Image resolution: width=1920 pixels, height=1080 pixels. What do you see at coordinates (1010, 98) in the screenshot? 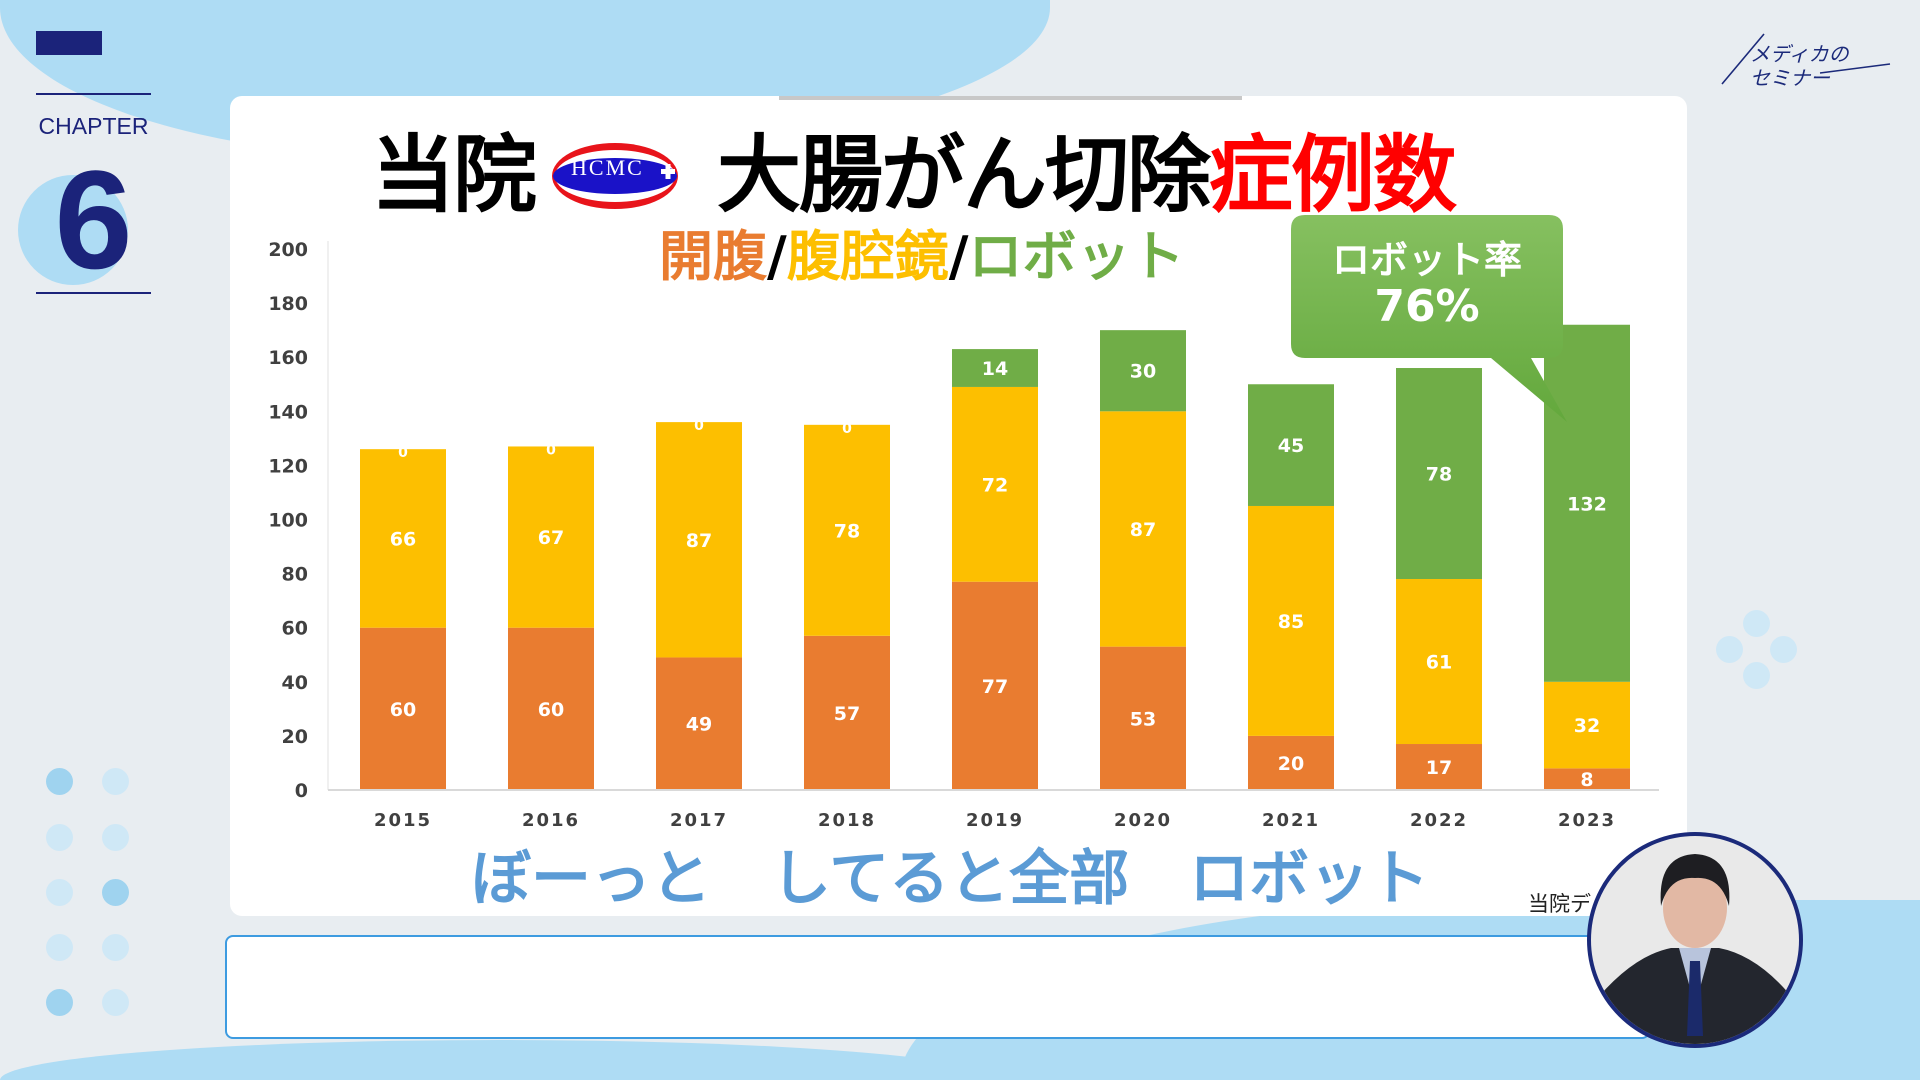
I see `slide-progress-bar` at bounding box center [1010, 98].